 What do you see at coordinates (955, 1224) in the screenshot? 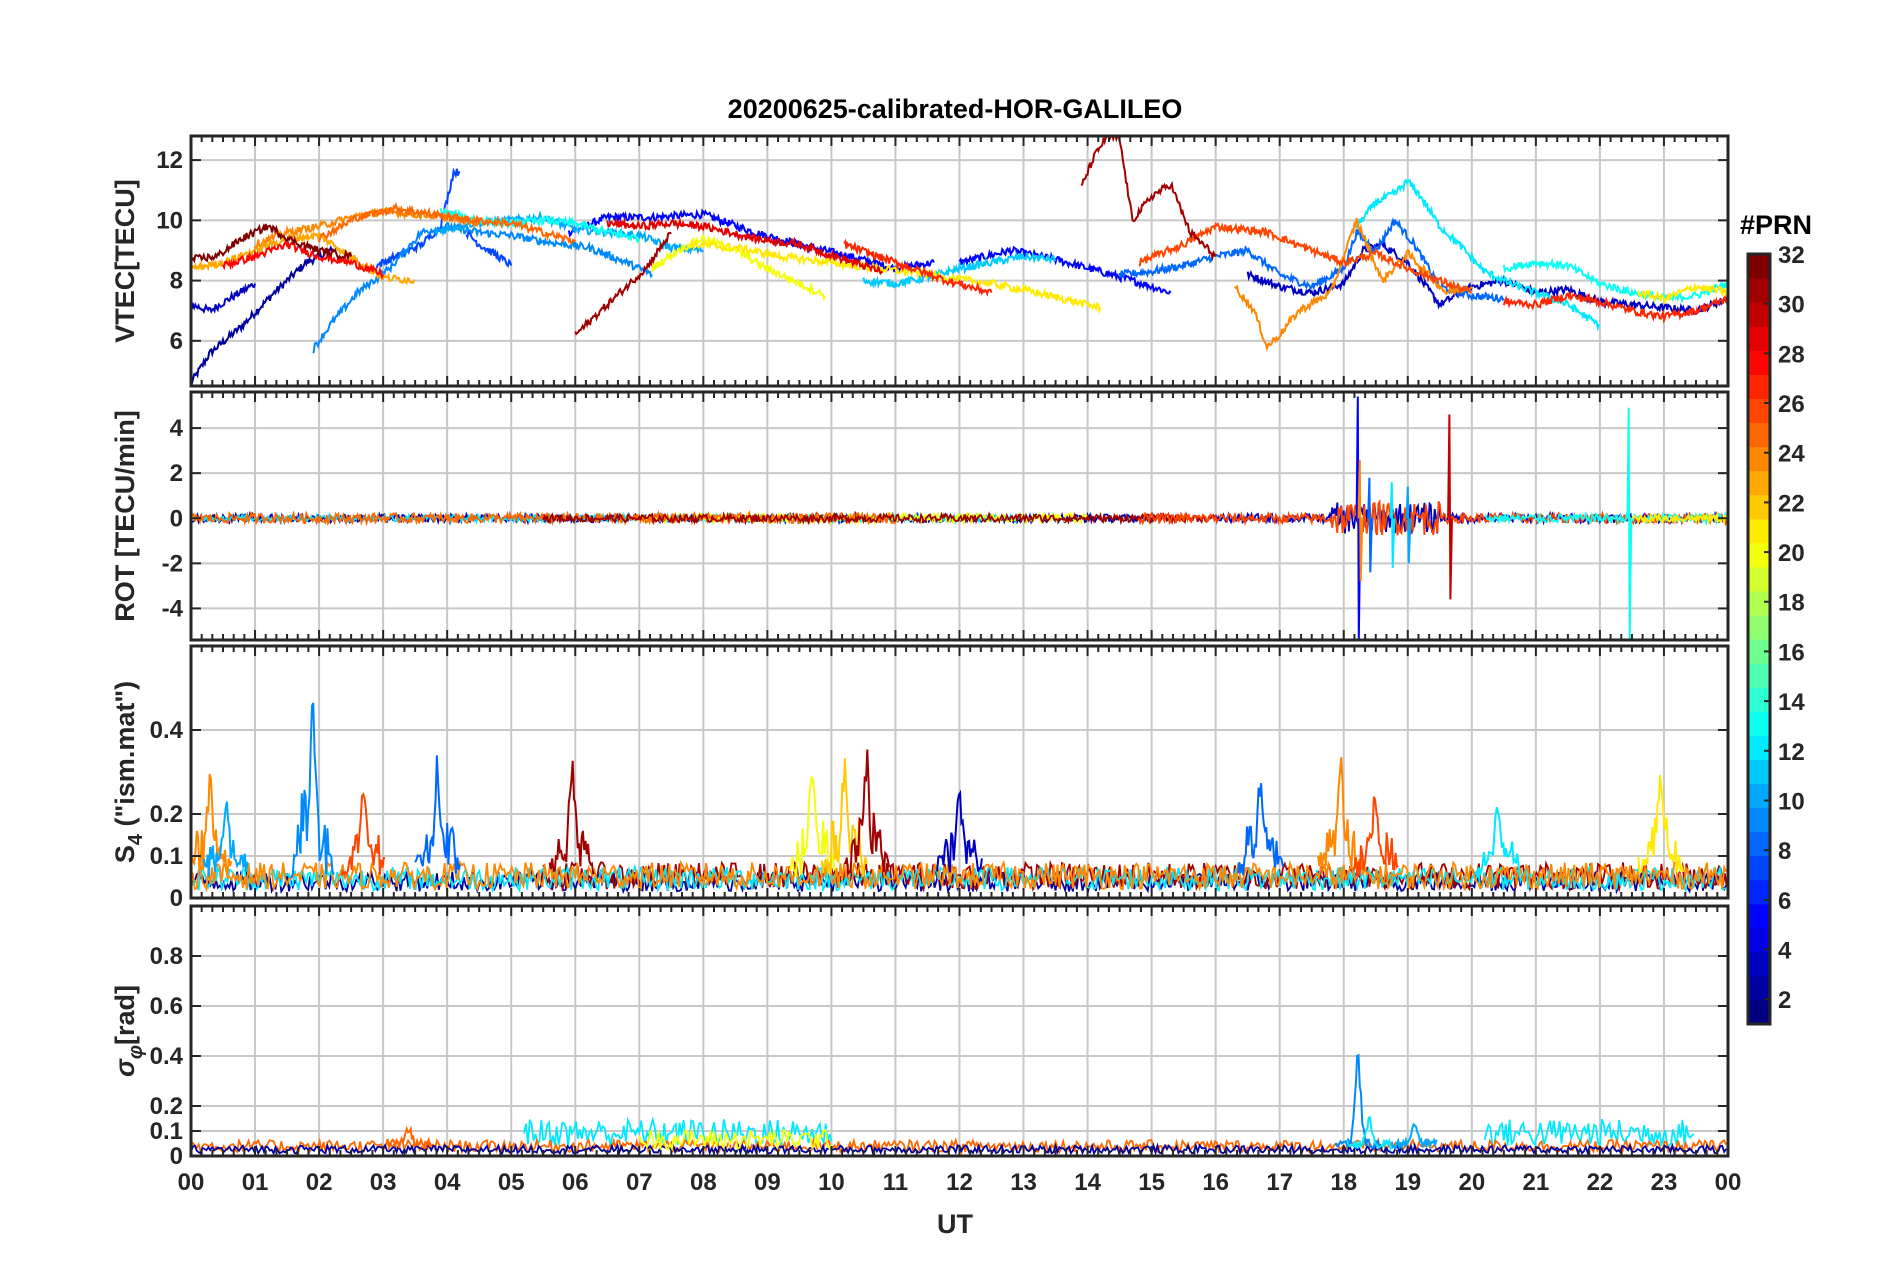
I see `x-axis-label: UT` at bounding box center [955, 1224].